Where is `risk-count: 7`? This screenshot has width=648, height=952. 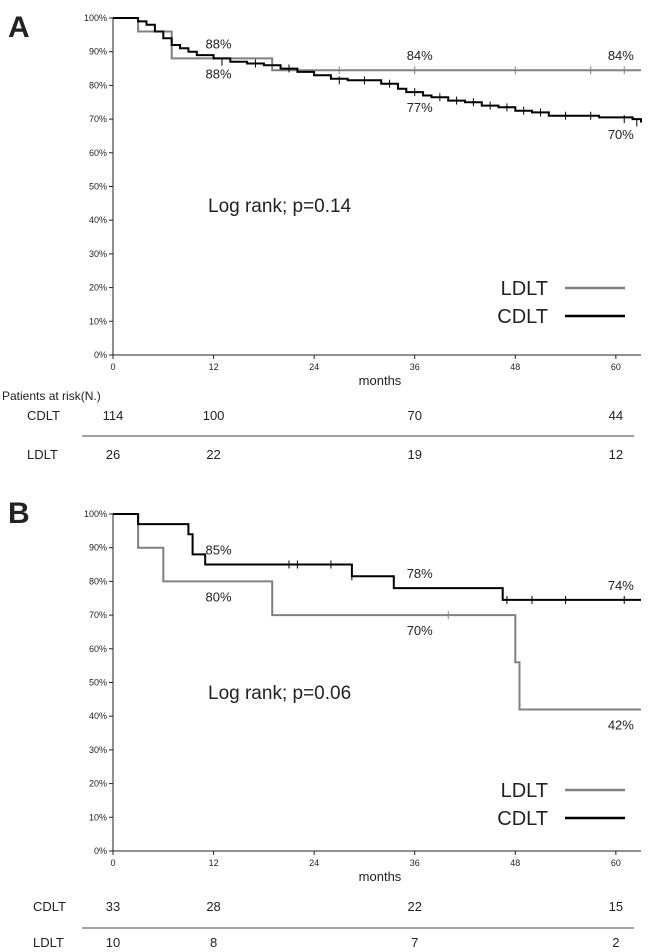
risk-count: 7 is located at coordinates (414, 942).